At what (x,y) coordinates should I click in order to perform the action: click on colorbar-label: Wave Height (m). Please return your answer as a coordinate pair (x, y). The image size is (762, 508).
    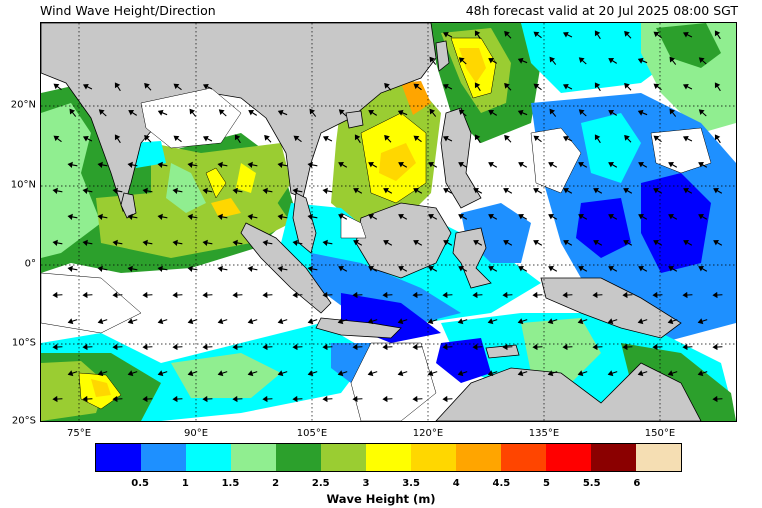
    Looking at the image, I should click on (381, 499).